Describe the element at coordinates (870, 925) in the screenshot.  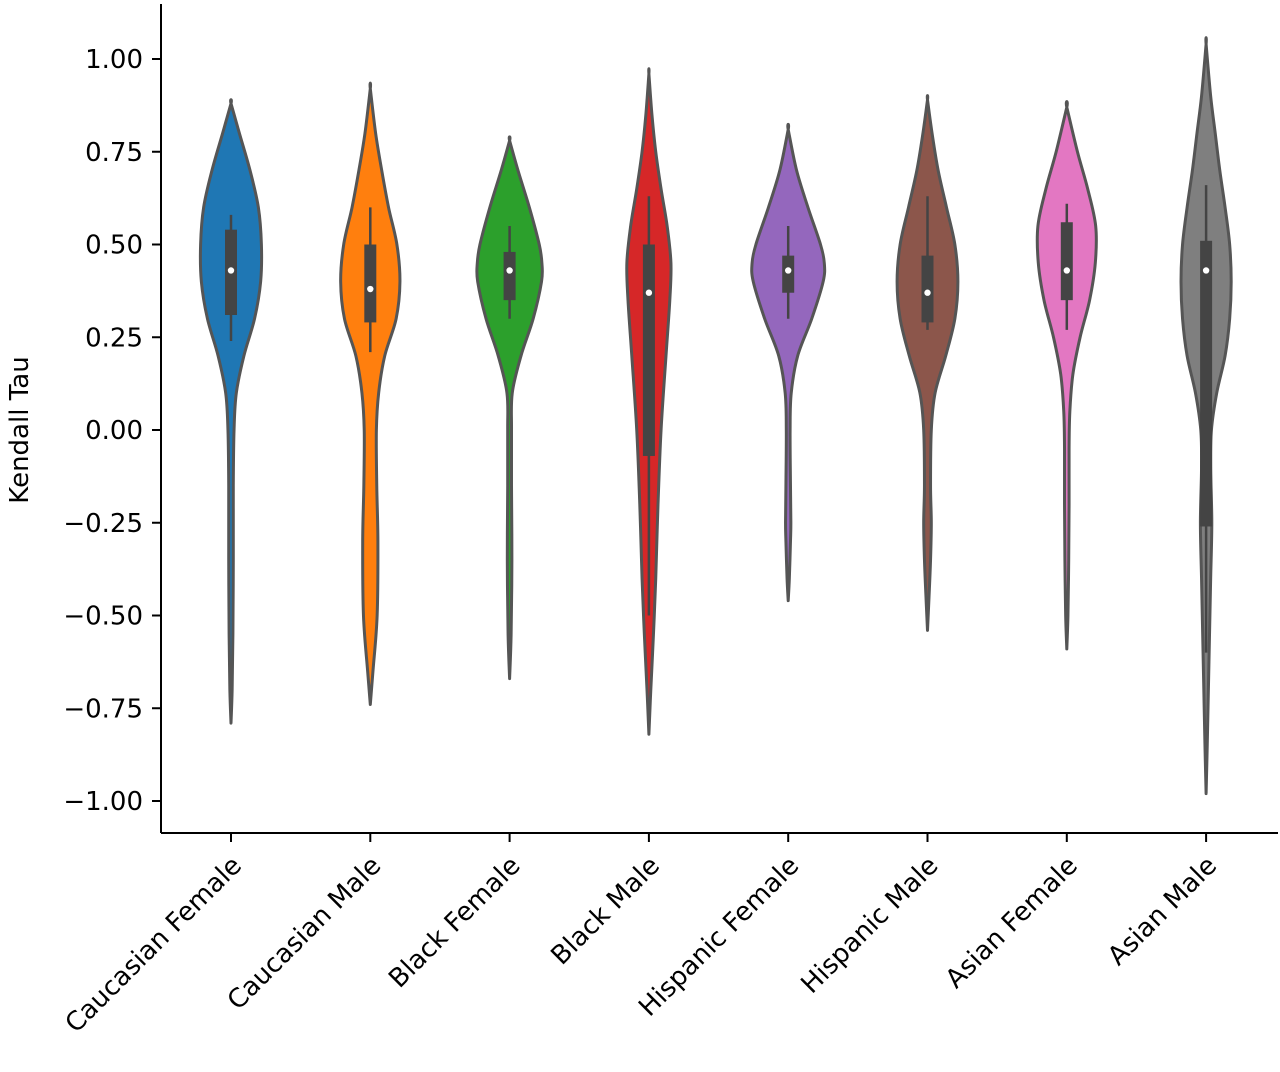
I see `x-category-label-6: Hispanic Male` at that location.